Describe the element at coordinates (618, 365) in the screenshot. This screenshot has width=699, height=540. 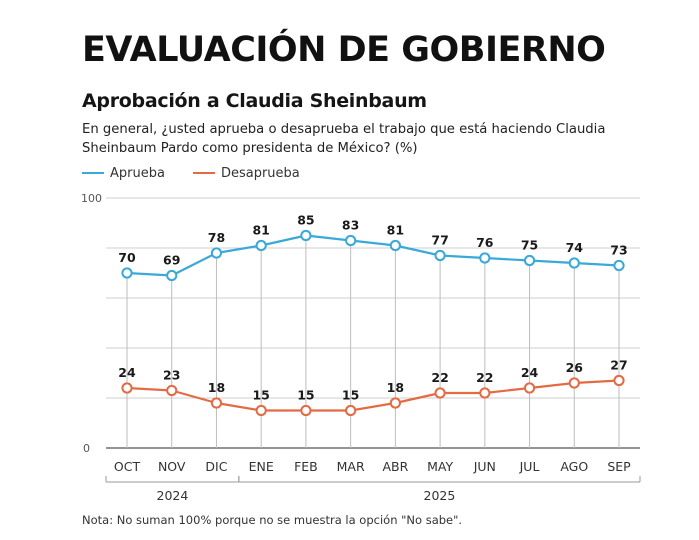
I see `data-label-desaprueba: 27` at that location.